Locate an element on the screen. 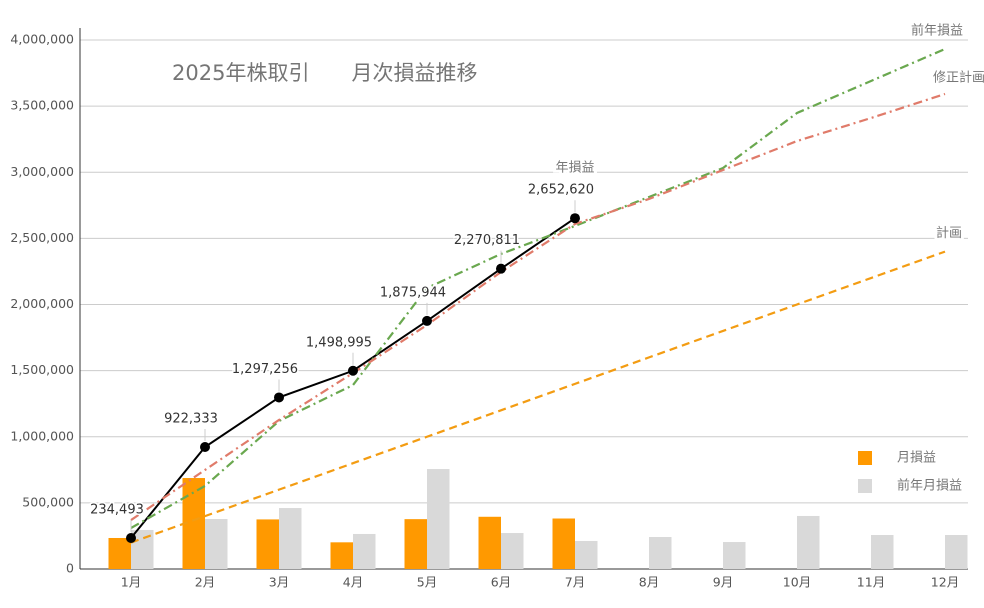  x-tick-label: 12月 is located at coordinates (945, 582).